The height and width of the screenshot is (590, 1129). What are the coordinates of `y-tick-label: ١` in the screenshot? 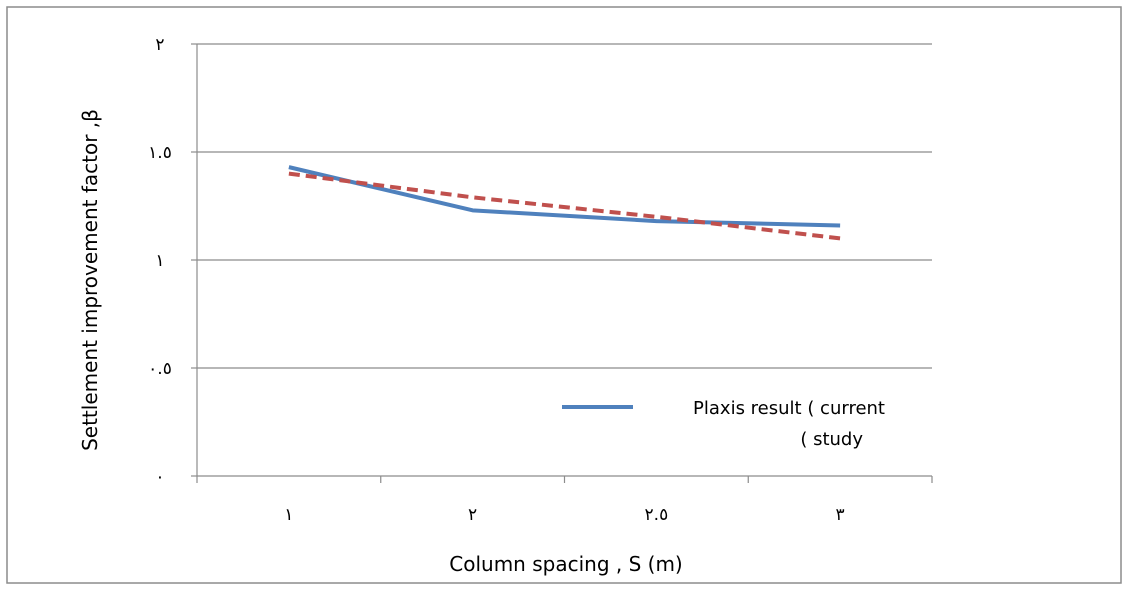 It's located at (159, 261).